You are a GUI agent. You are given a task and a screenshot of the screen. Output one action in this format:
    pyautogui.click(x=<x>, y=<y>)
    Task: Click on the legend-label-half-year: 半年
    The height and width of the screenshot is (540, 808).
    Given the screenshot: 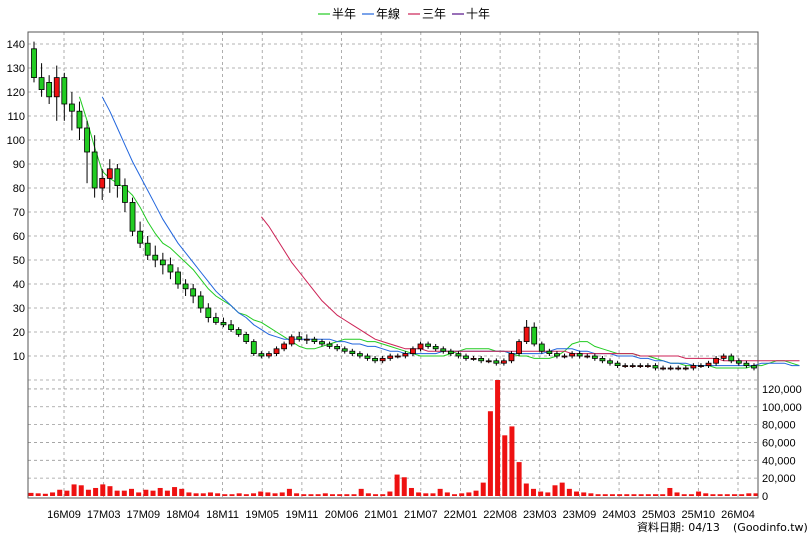 What is the action you would take?
    pyautogui.click(x=344, y=14)
    